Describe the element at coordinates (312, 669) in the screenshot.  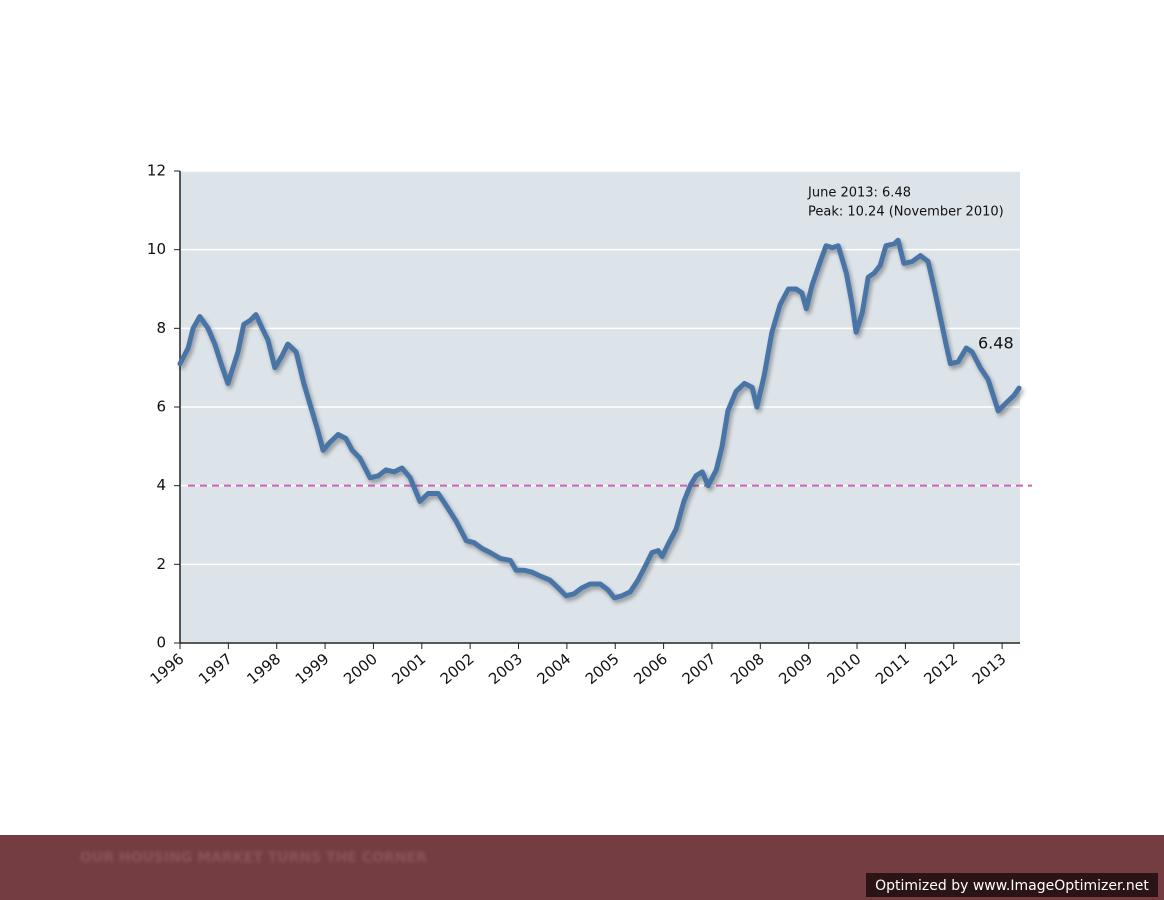
I see `x-tick-label: 1999` at that location.